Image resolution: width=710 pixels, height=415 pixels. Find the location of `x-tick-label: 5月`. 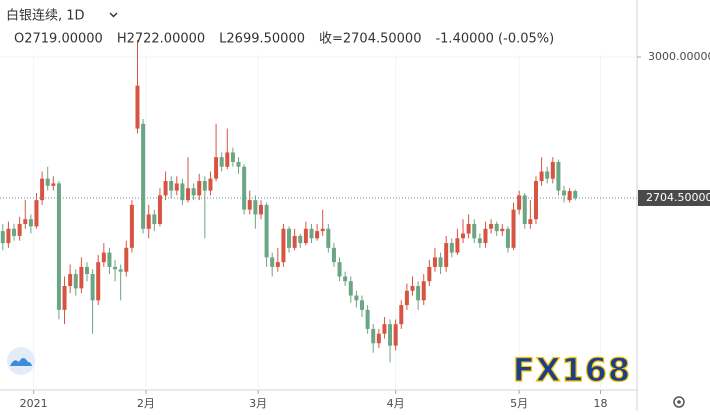

x-tick-label: 5月 is located at coordinates (519, 403).